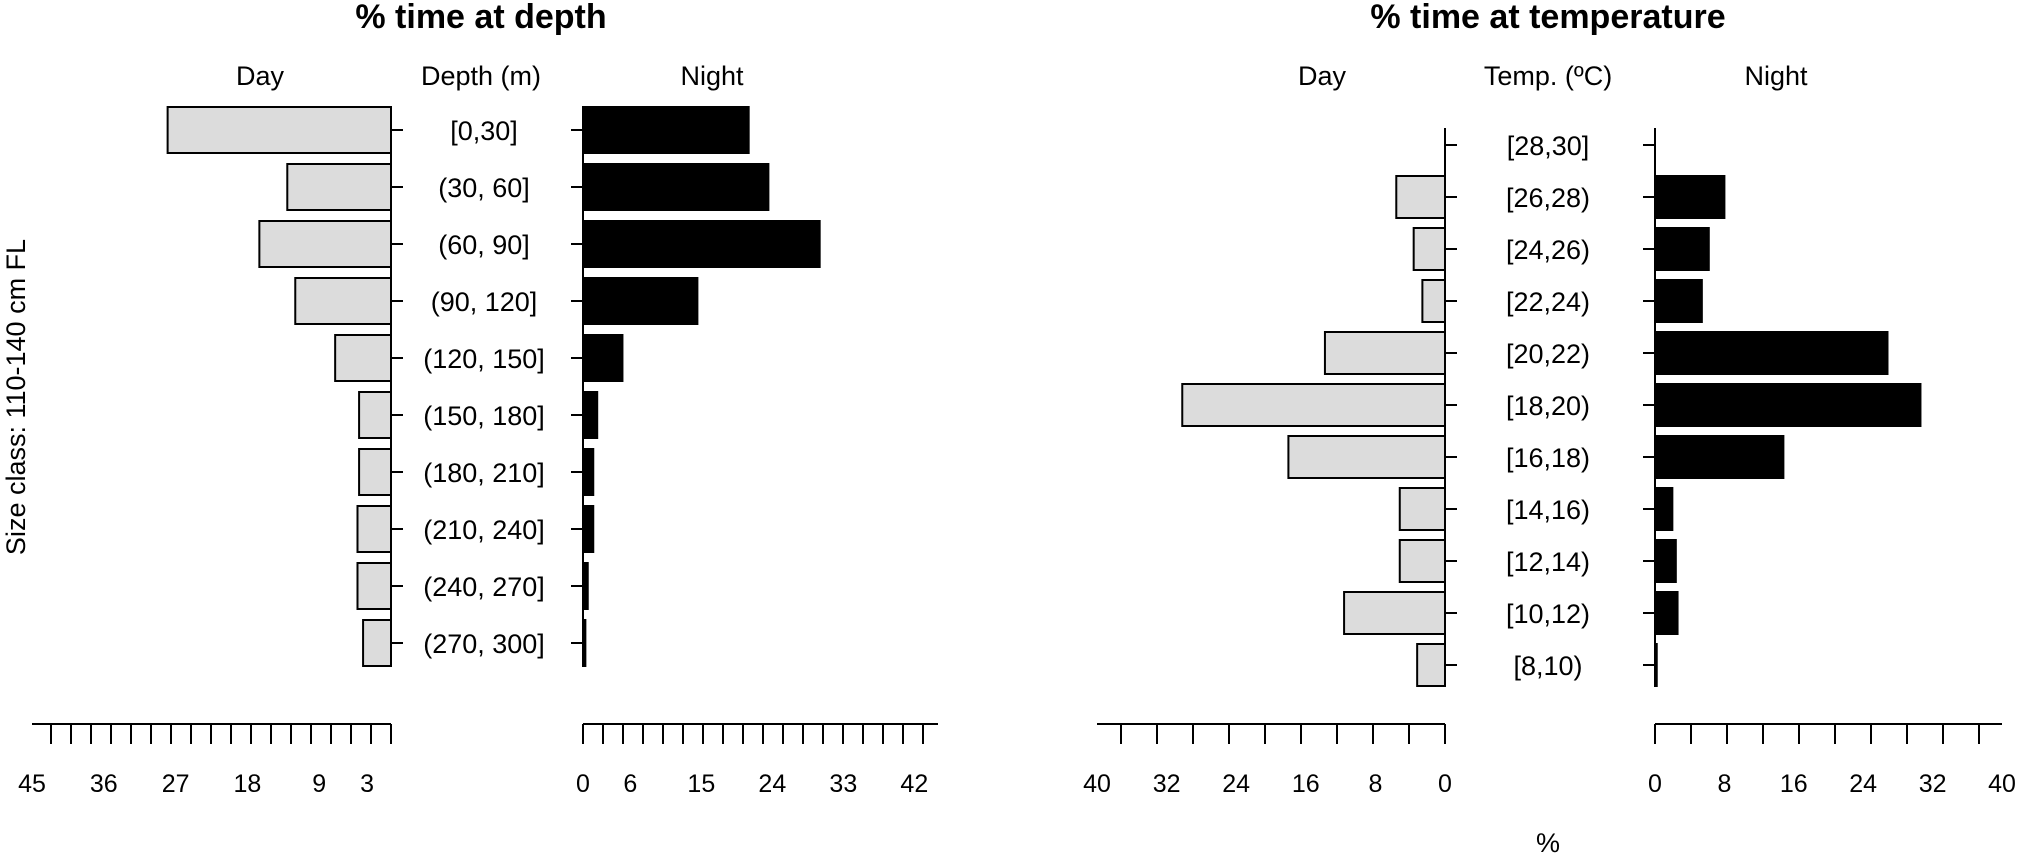 This screenshot has height=856, width=2020. What do you see at coordinates (367, 784) in the screenshot?
I see `day-tick-label: 3` at bounding box center [367, 784].